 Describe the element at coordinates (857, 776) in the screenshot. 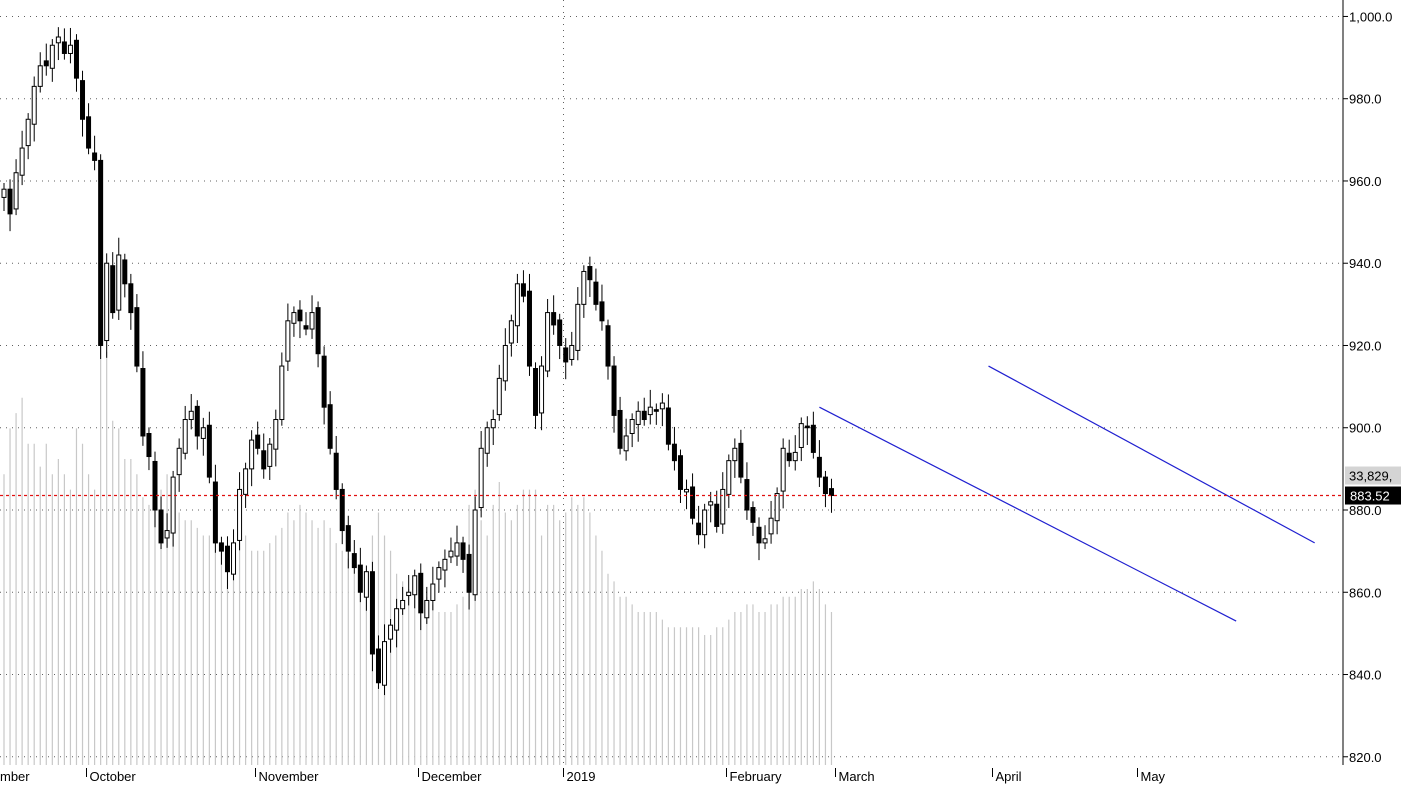

I see `x-month-label: March` at that location.